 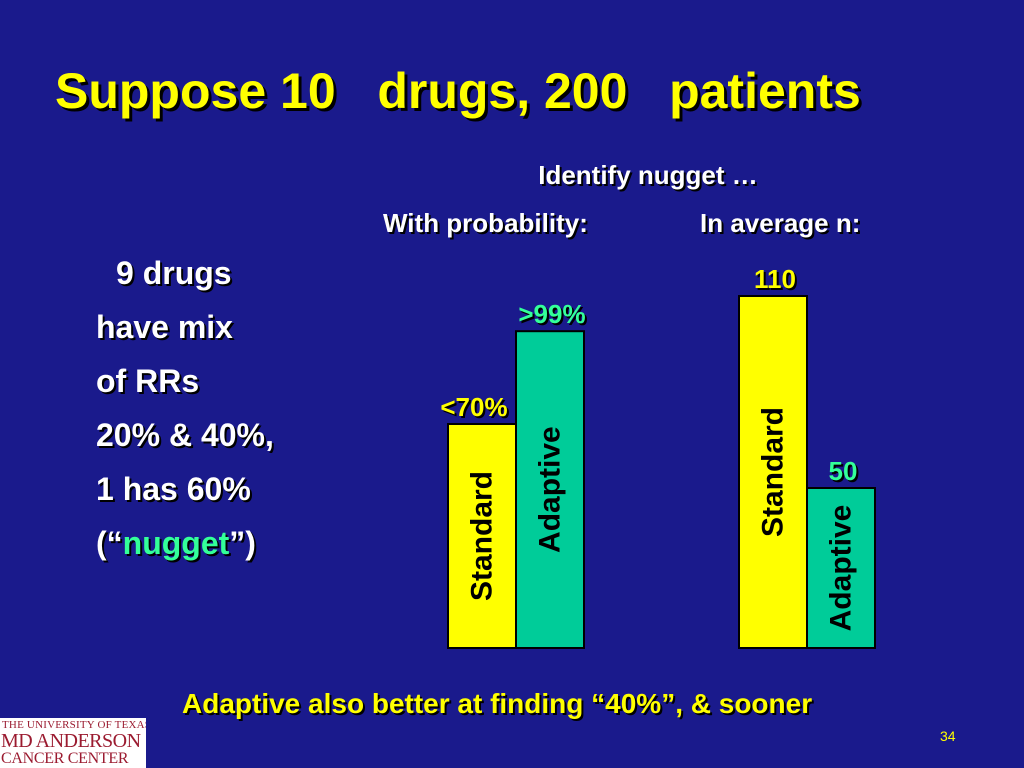 I want to click on logo-line-2: MD ANDERSON, so click(x=71, y=741).